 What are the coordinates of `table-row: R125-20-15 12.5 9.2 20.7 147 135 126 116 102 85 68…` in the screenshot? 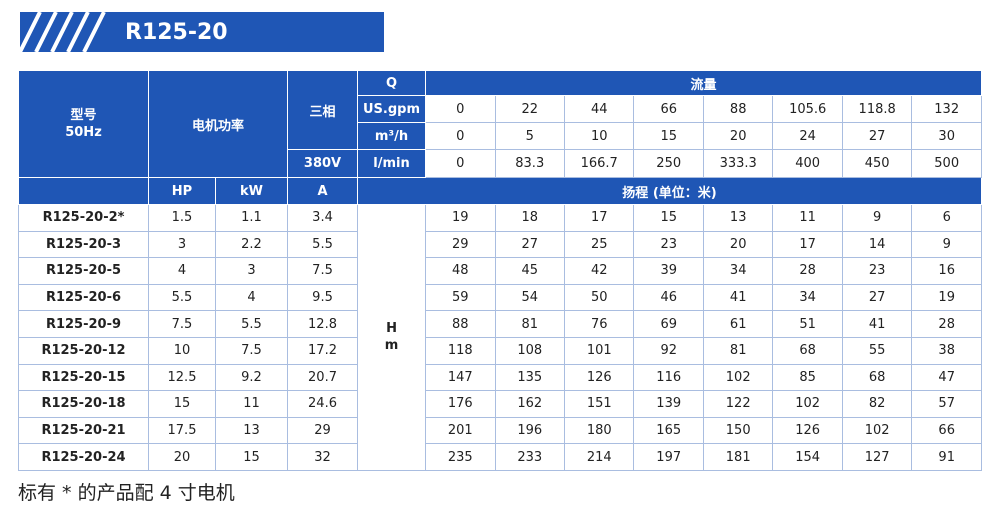 It's located at (500, 377).